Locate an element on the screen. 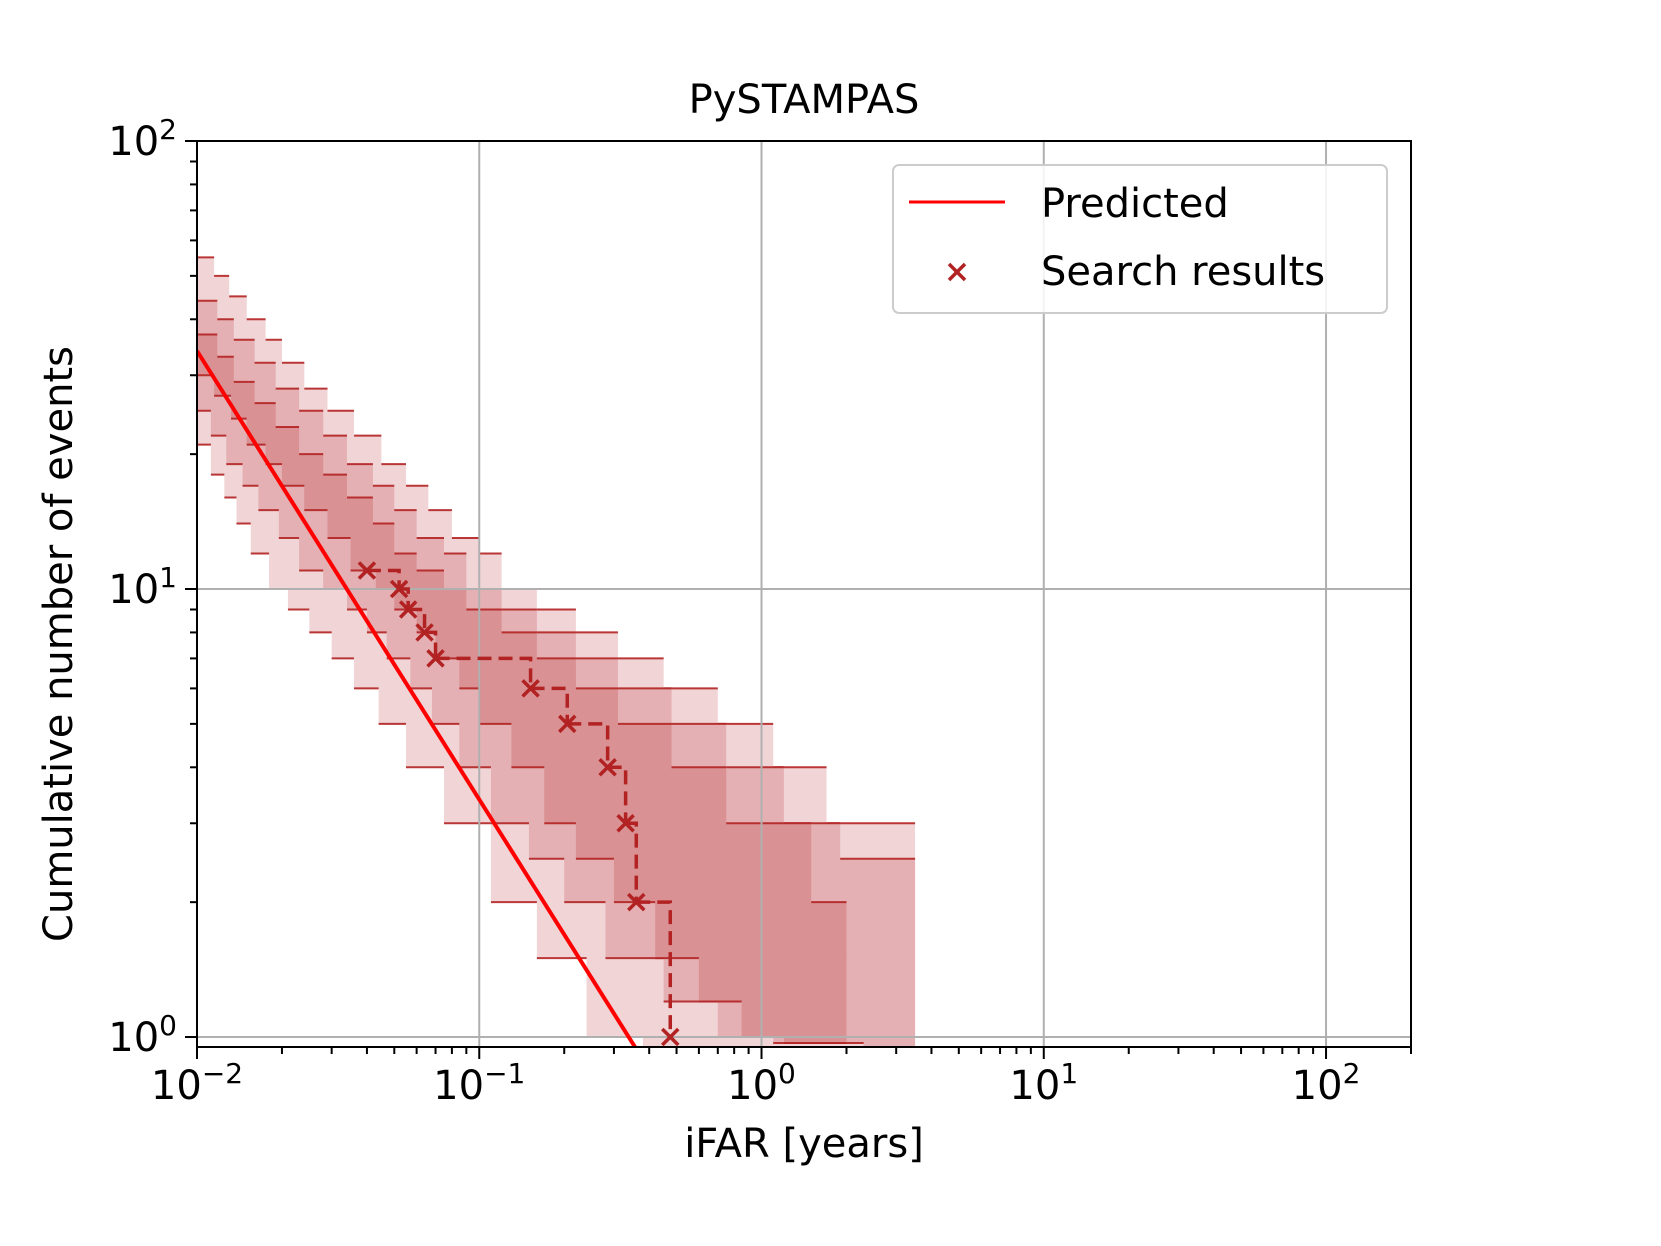 This screenshot has width=1661, height=1246. x-tick-label: 10⁻¹ is located at coordinates (479, 1083).